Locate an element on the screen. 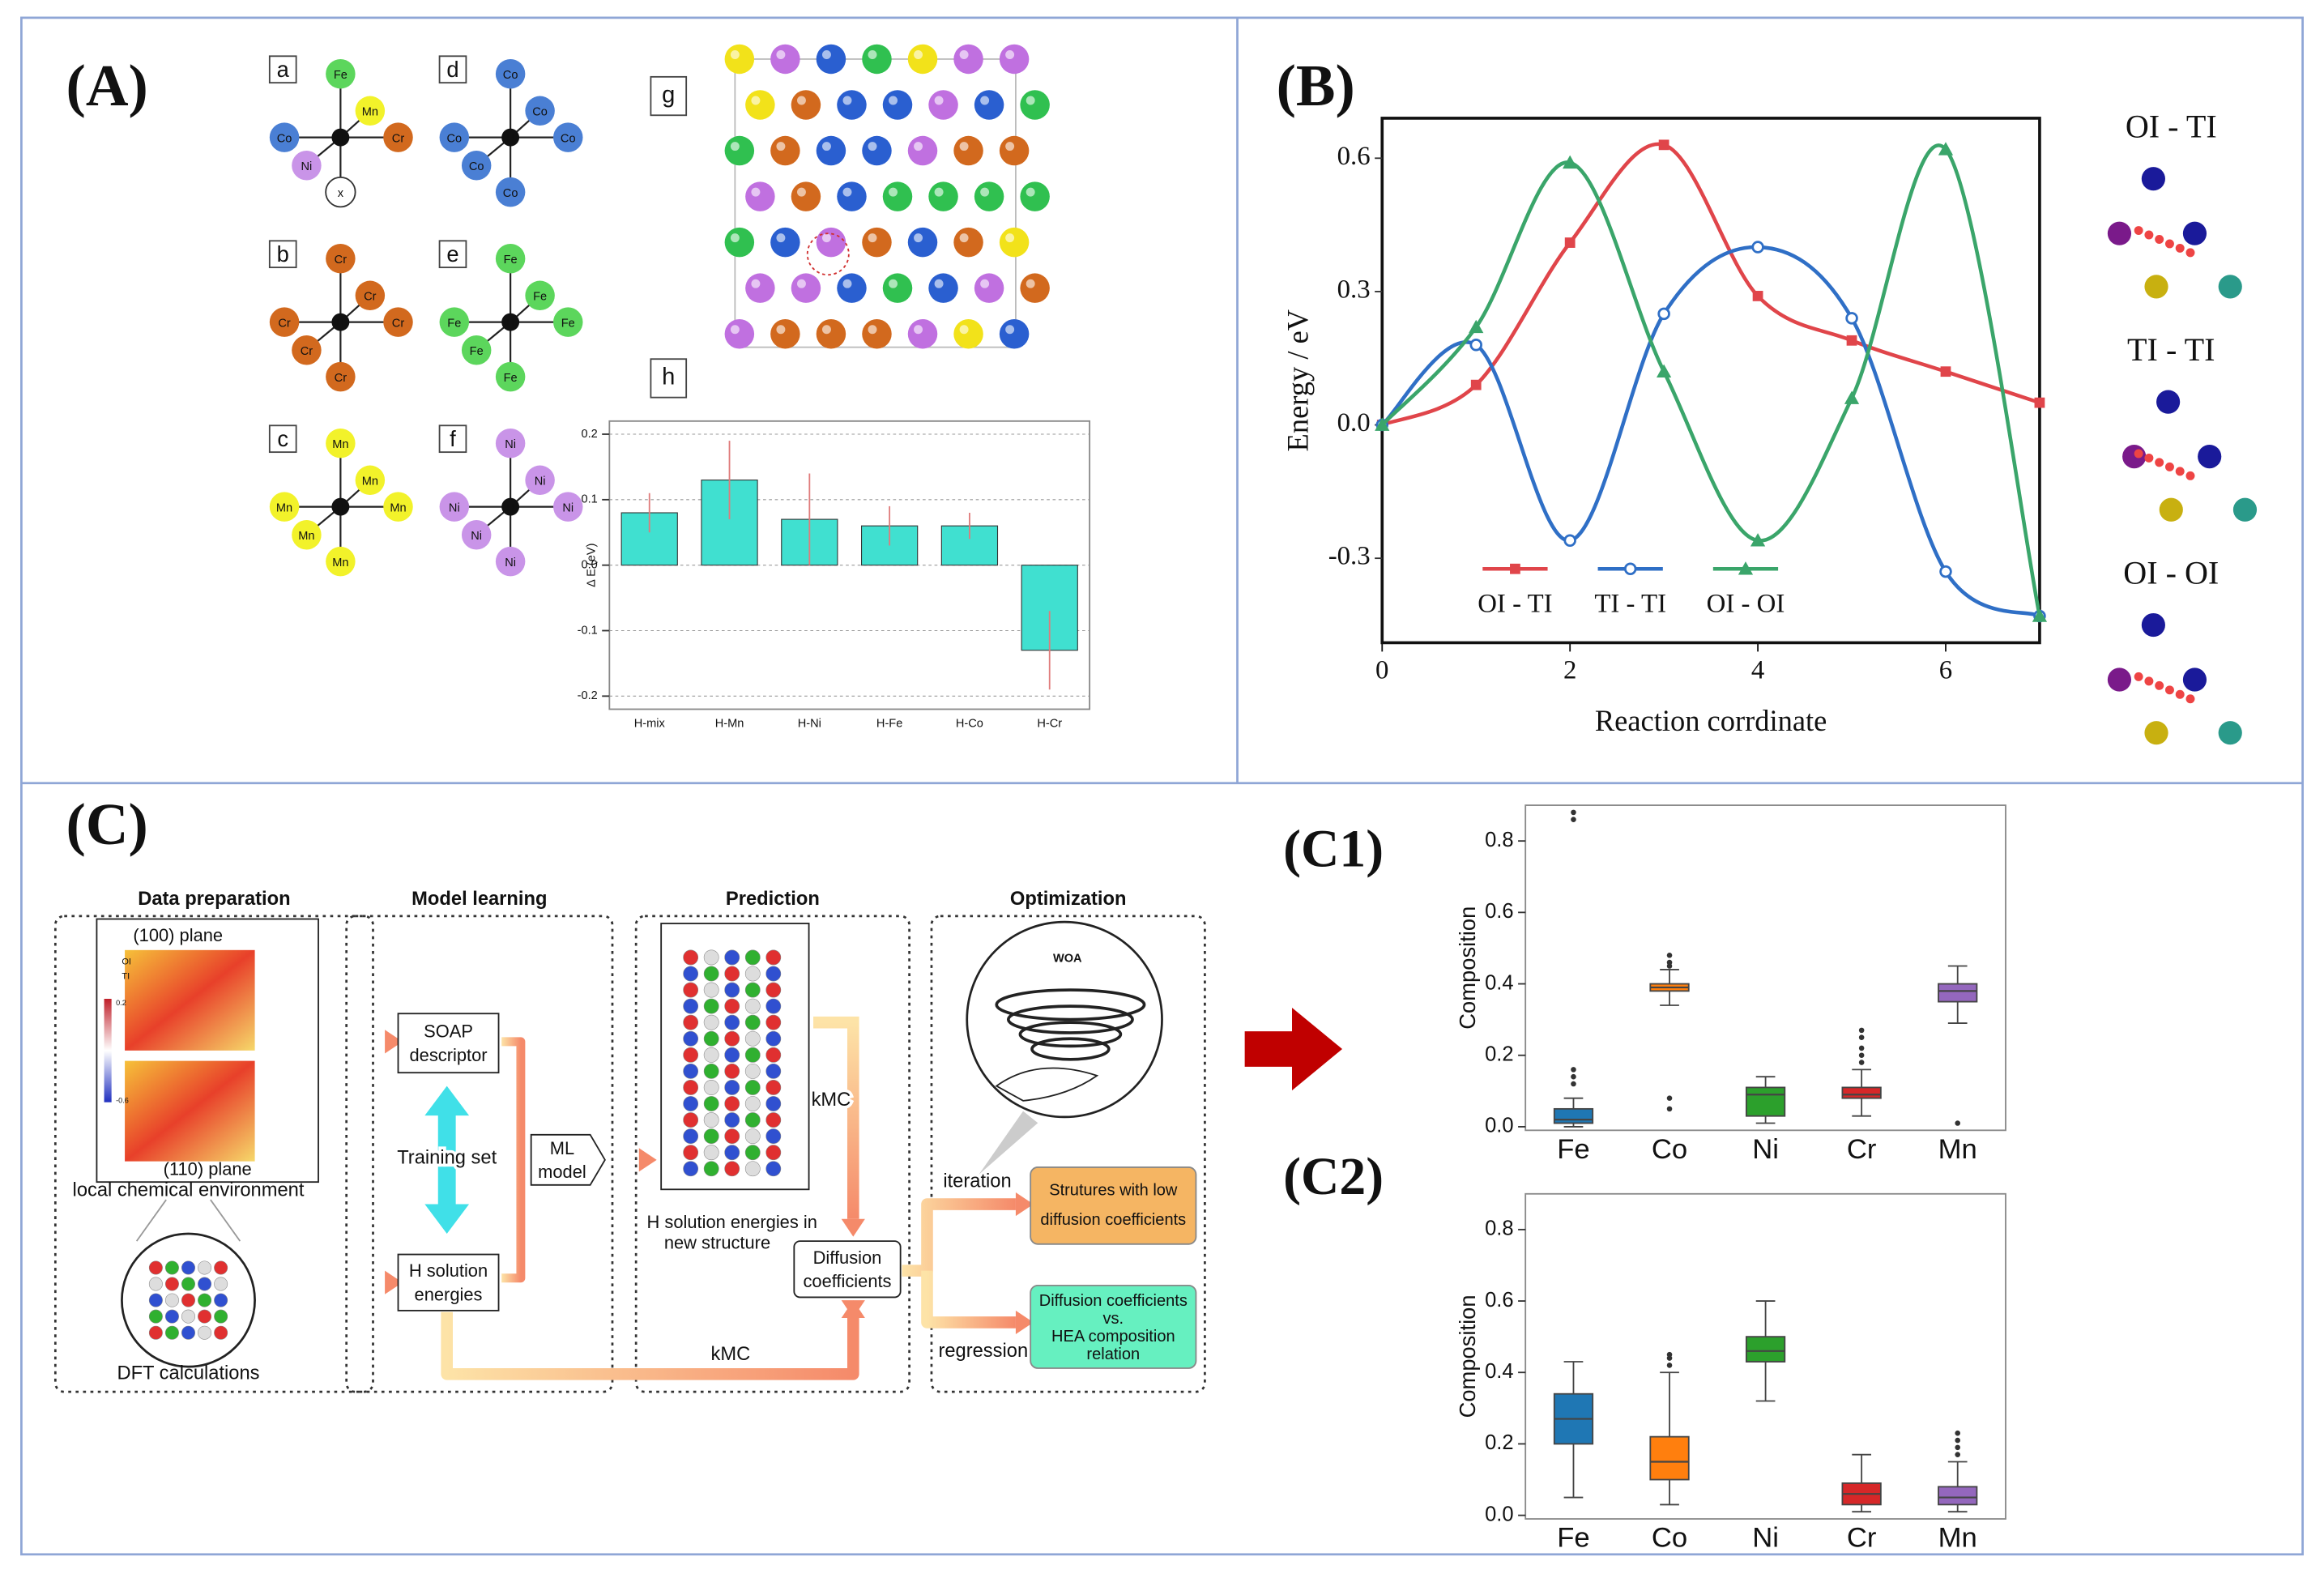  h-site is located at coordinates (828, 254).